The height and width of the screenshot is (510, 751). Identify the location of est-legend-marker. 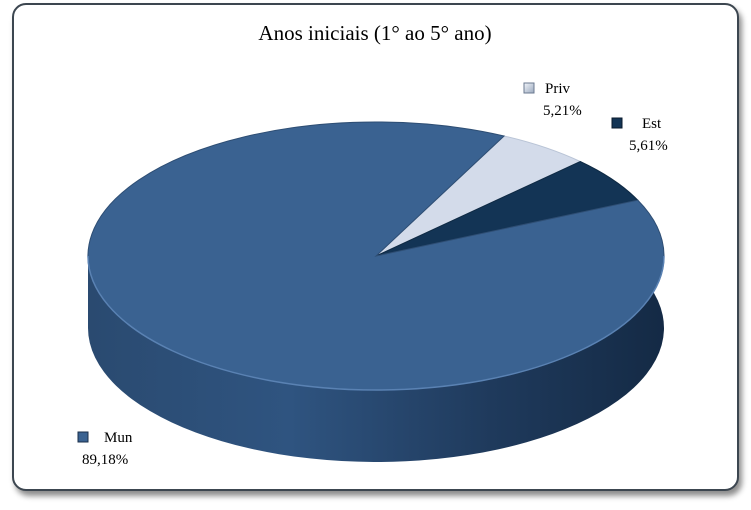
(617, 123).